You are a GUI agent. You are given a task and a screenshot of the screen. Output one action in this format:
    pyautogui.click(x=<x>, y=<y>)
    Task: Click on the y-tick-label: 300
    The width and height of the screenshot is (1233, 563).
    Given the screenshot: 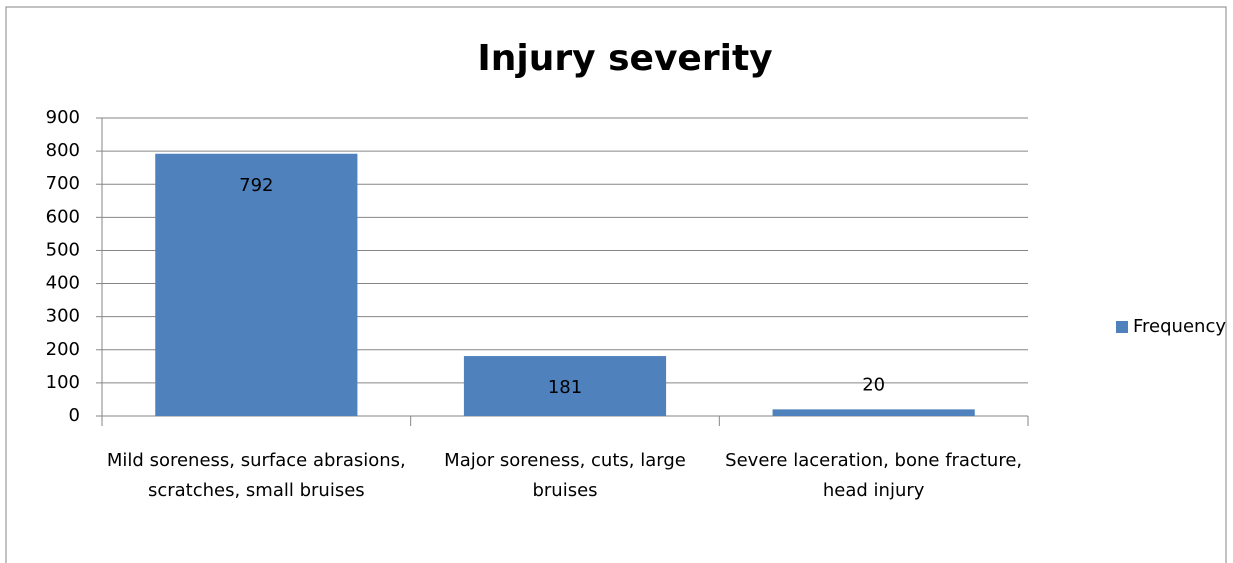 What is the action you would take?
    pyautogui.click(x=63, y=316)
    